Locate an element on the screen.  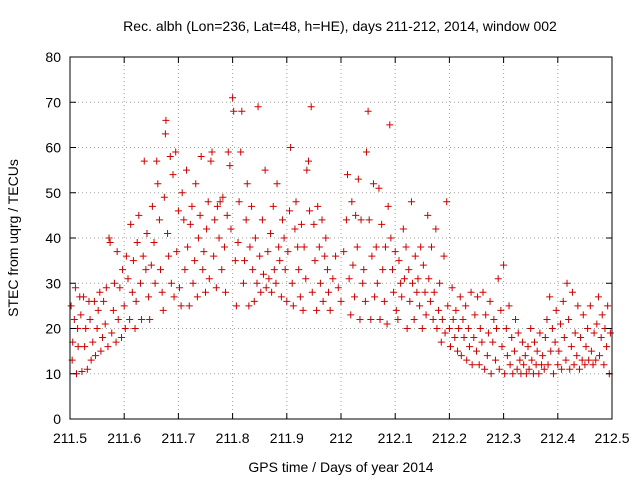
x-tick-label: 212 is located at coordinates (341, 438).